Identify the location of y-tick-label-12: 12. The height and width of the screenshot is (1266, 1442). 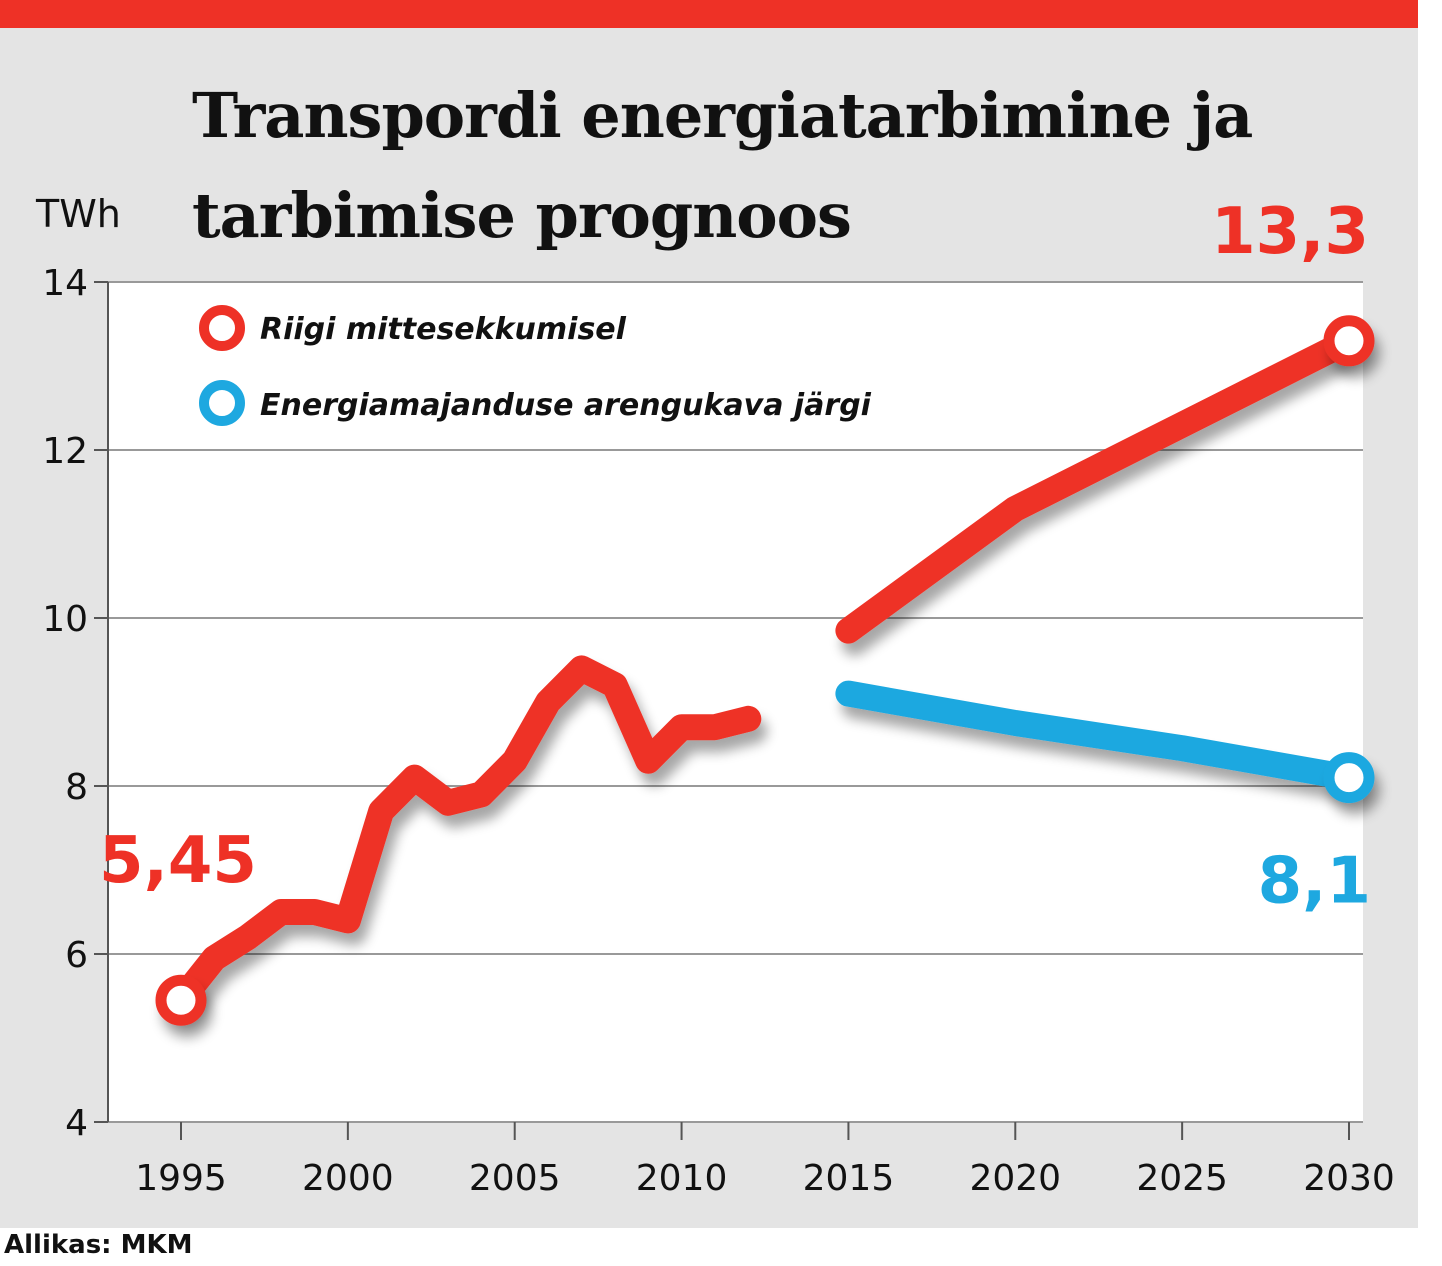
(65, 451).